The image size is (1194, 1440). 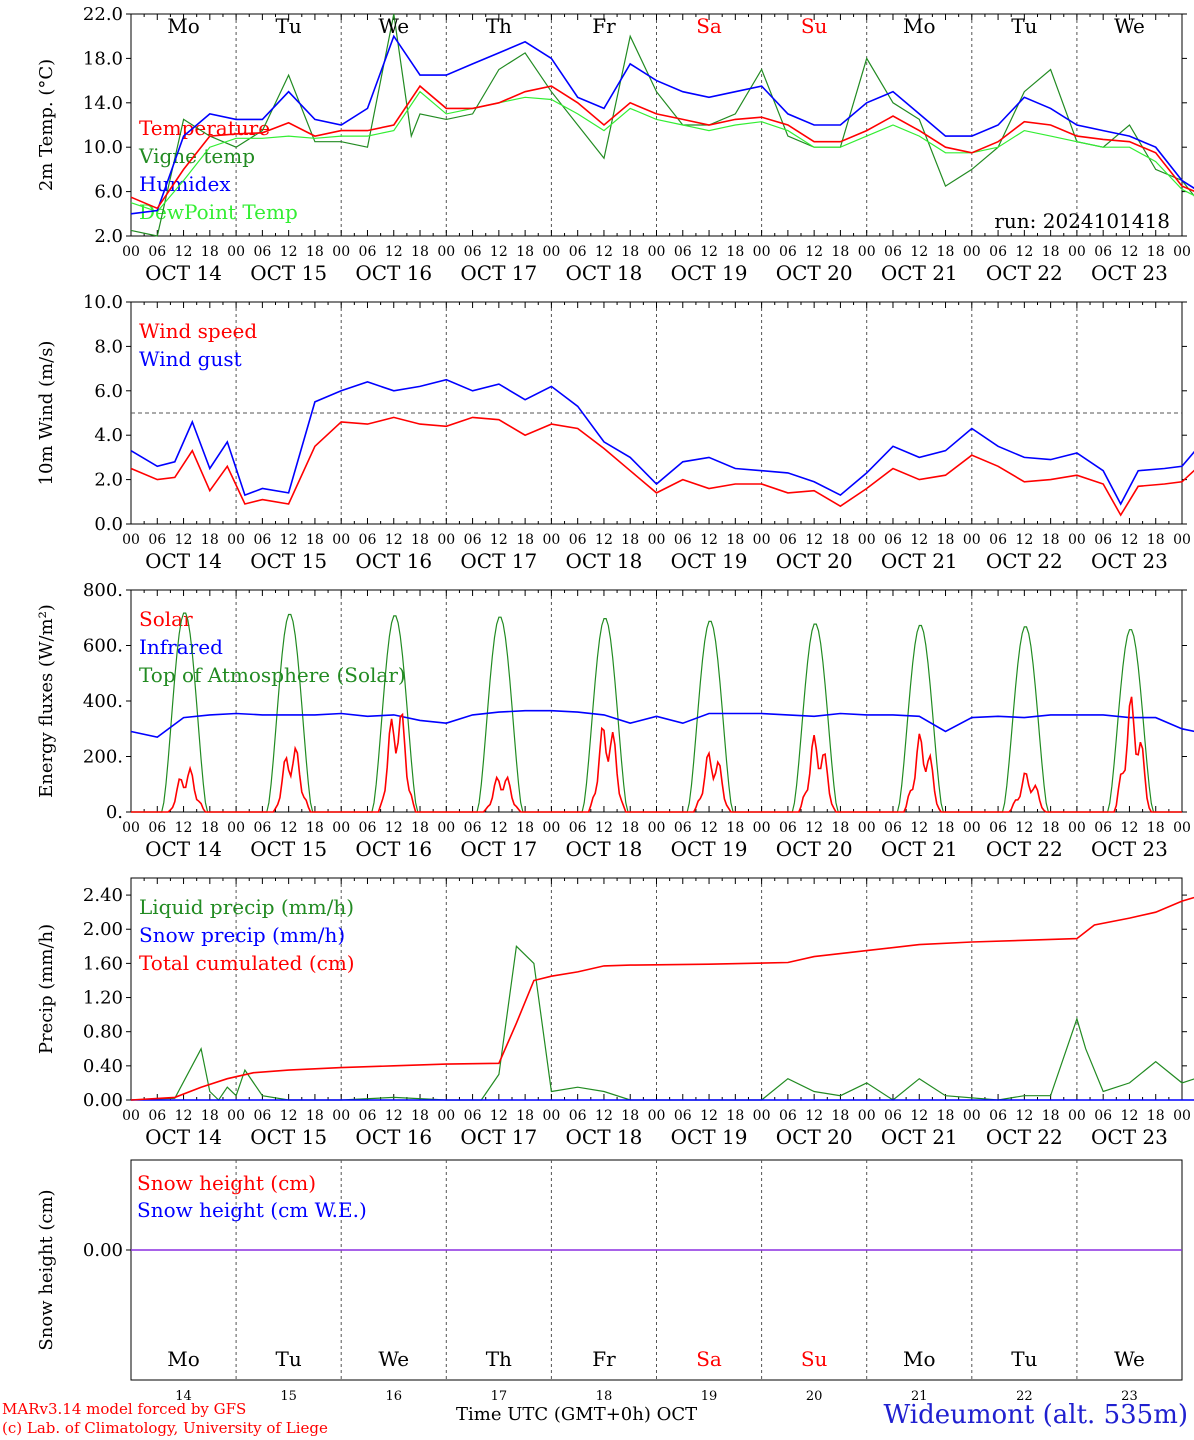 What do you see at coordinates (108, 480) in the screenshot?
I see `y-tick-label: 2.0` at bounding box center [108, 480].